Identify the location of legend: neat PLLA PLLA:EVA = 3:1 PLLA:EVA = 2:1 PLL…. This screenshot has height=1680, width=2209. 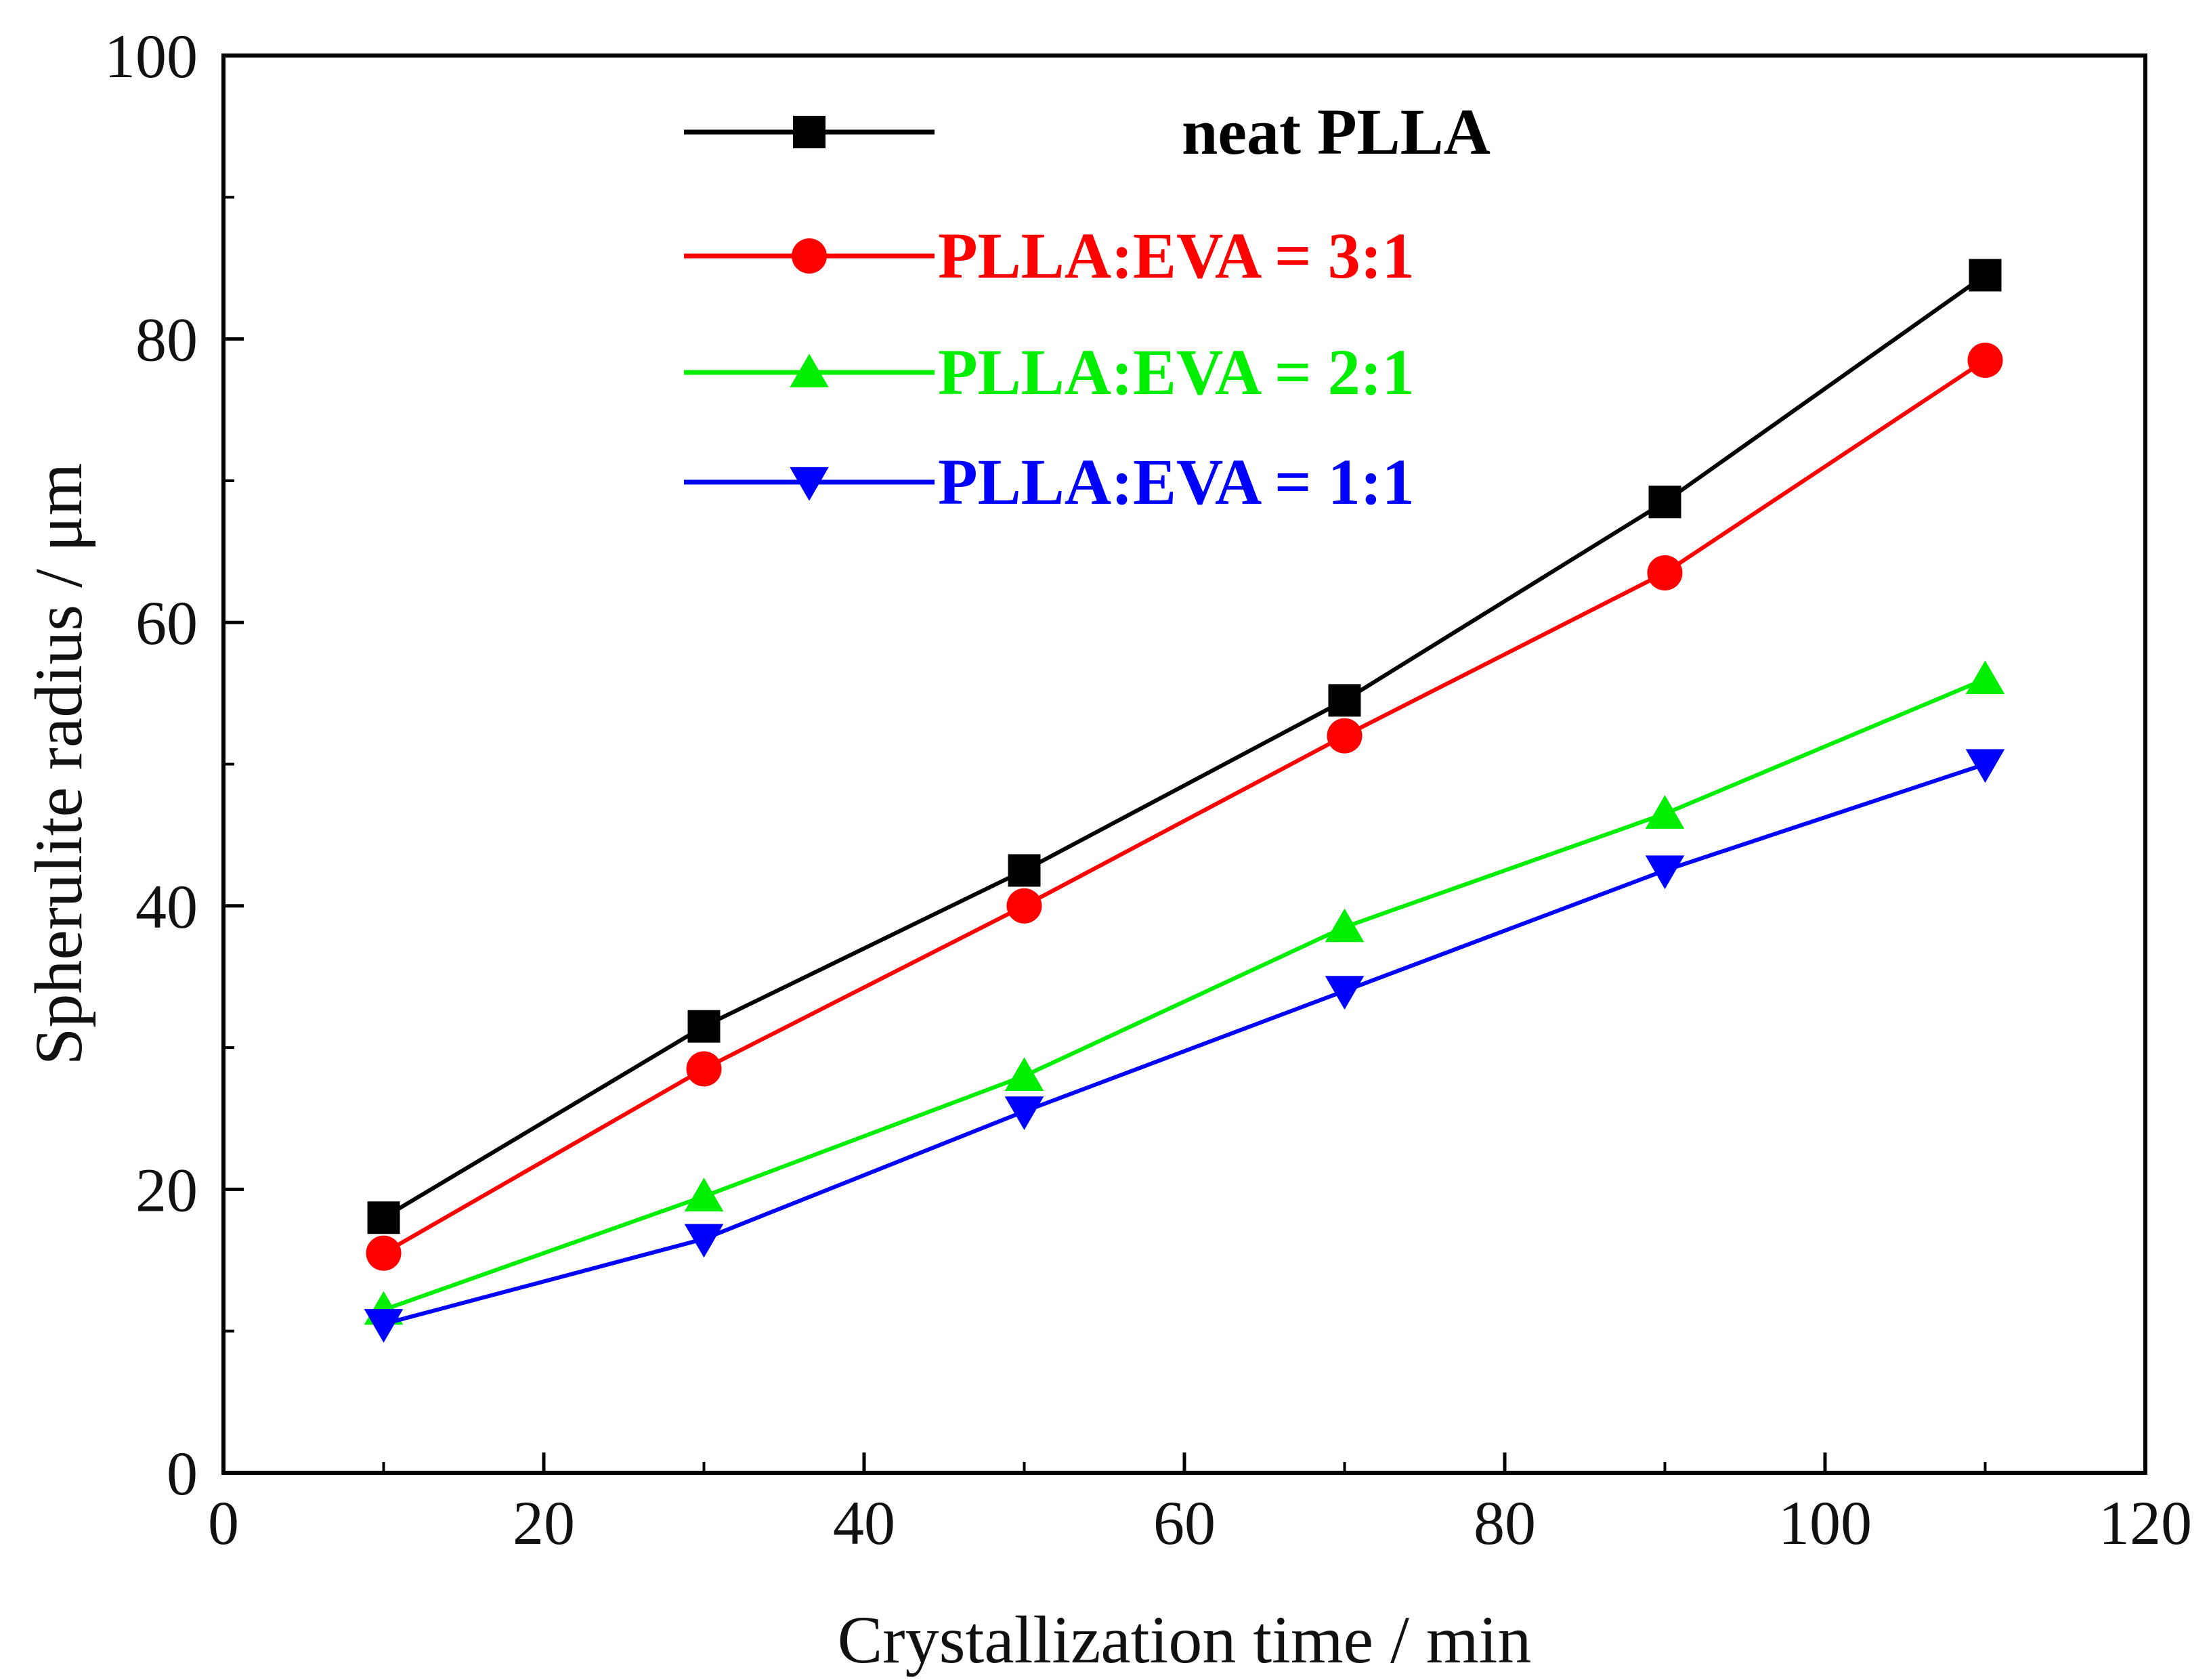
(1087, 306).